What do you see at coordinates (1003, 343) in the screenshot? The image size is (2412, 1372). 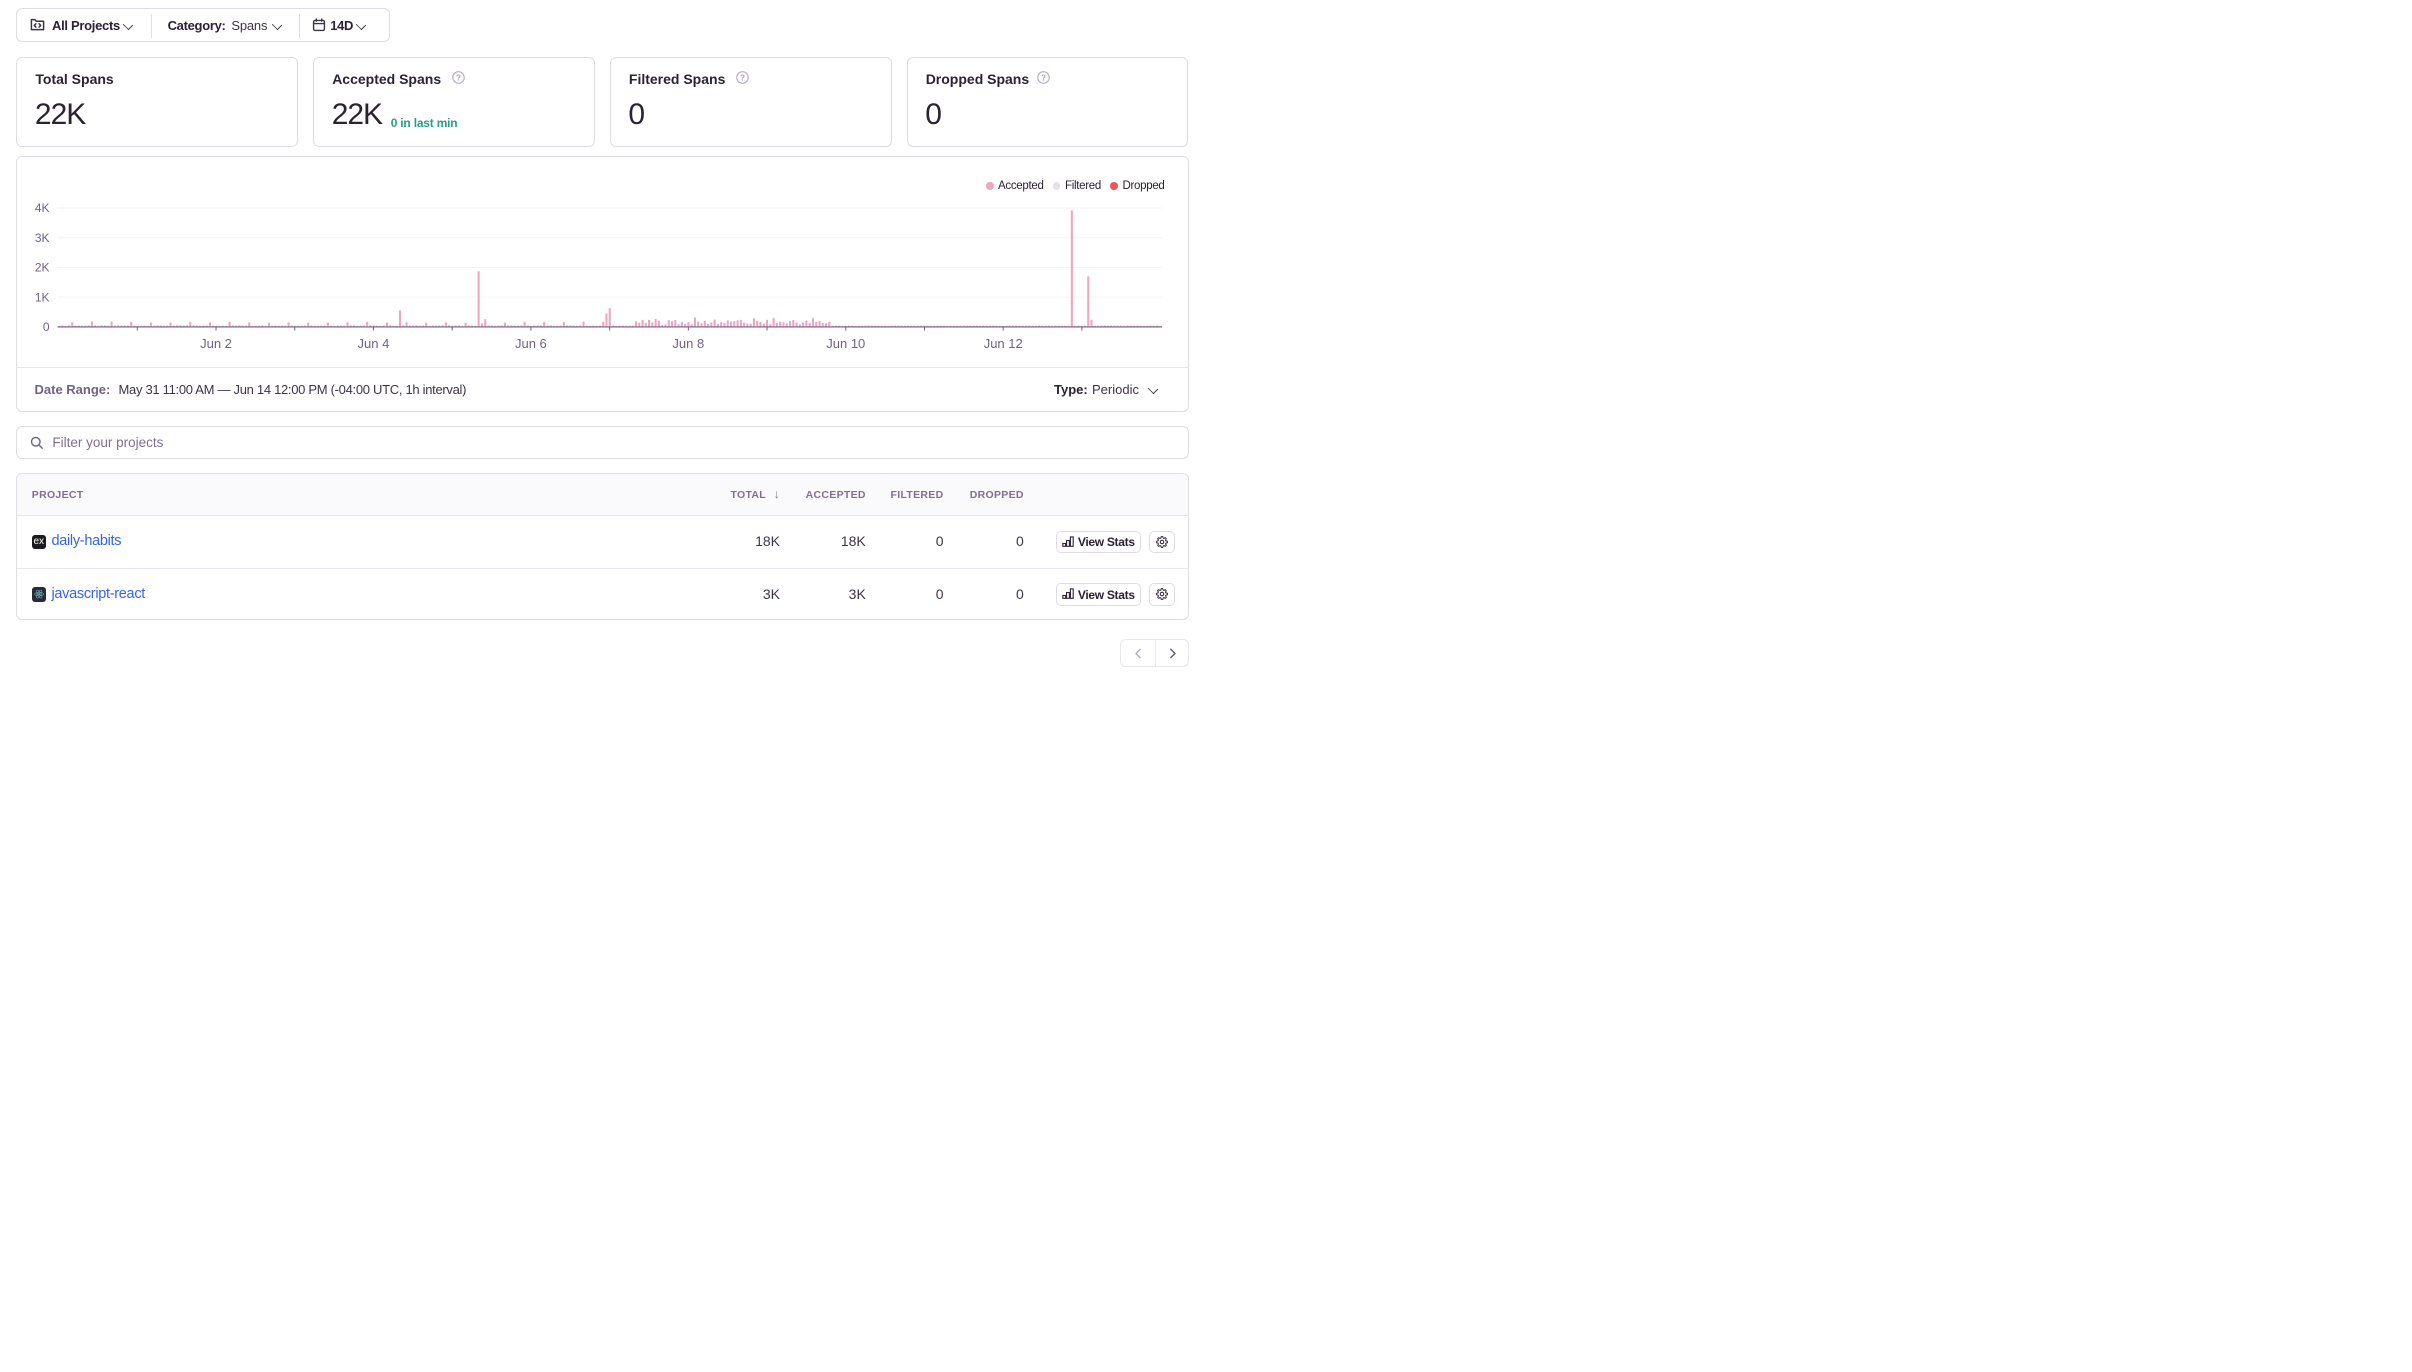 I see `svg-text: Jun 12` at bounding box center [1003, 343].